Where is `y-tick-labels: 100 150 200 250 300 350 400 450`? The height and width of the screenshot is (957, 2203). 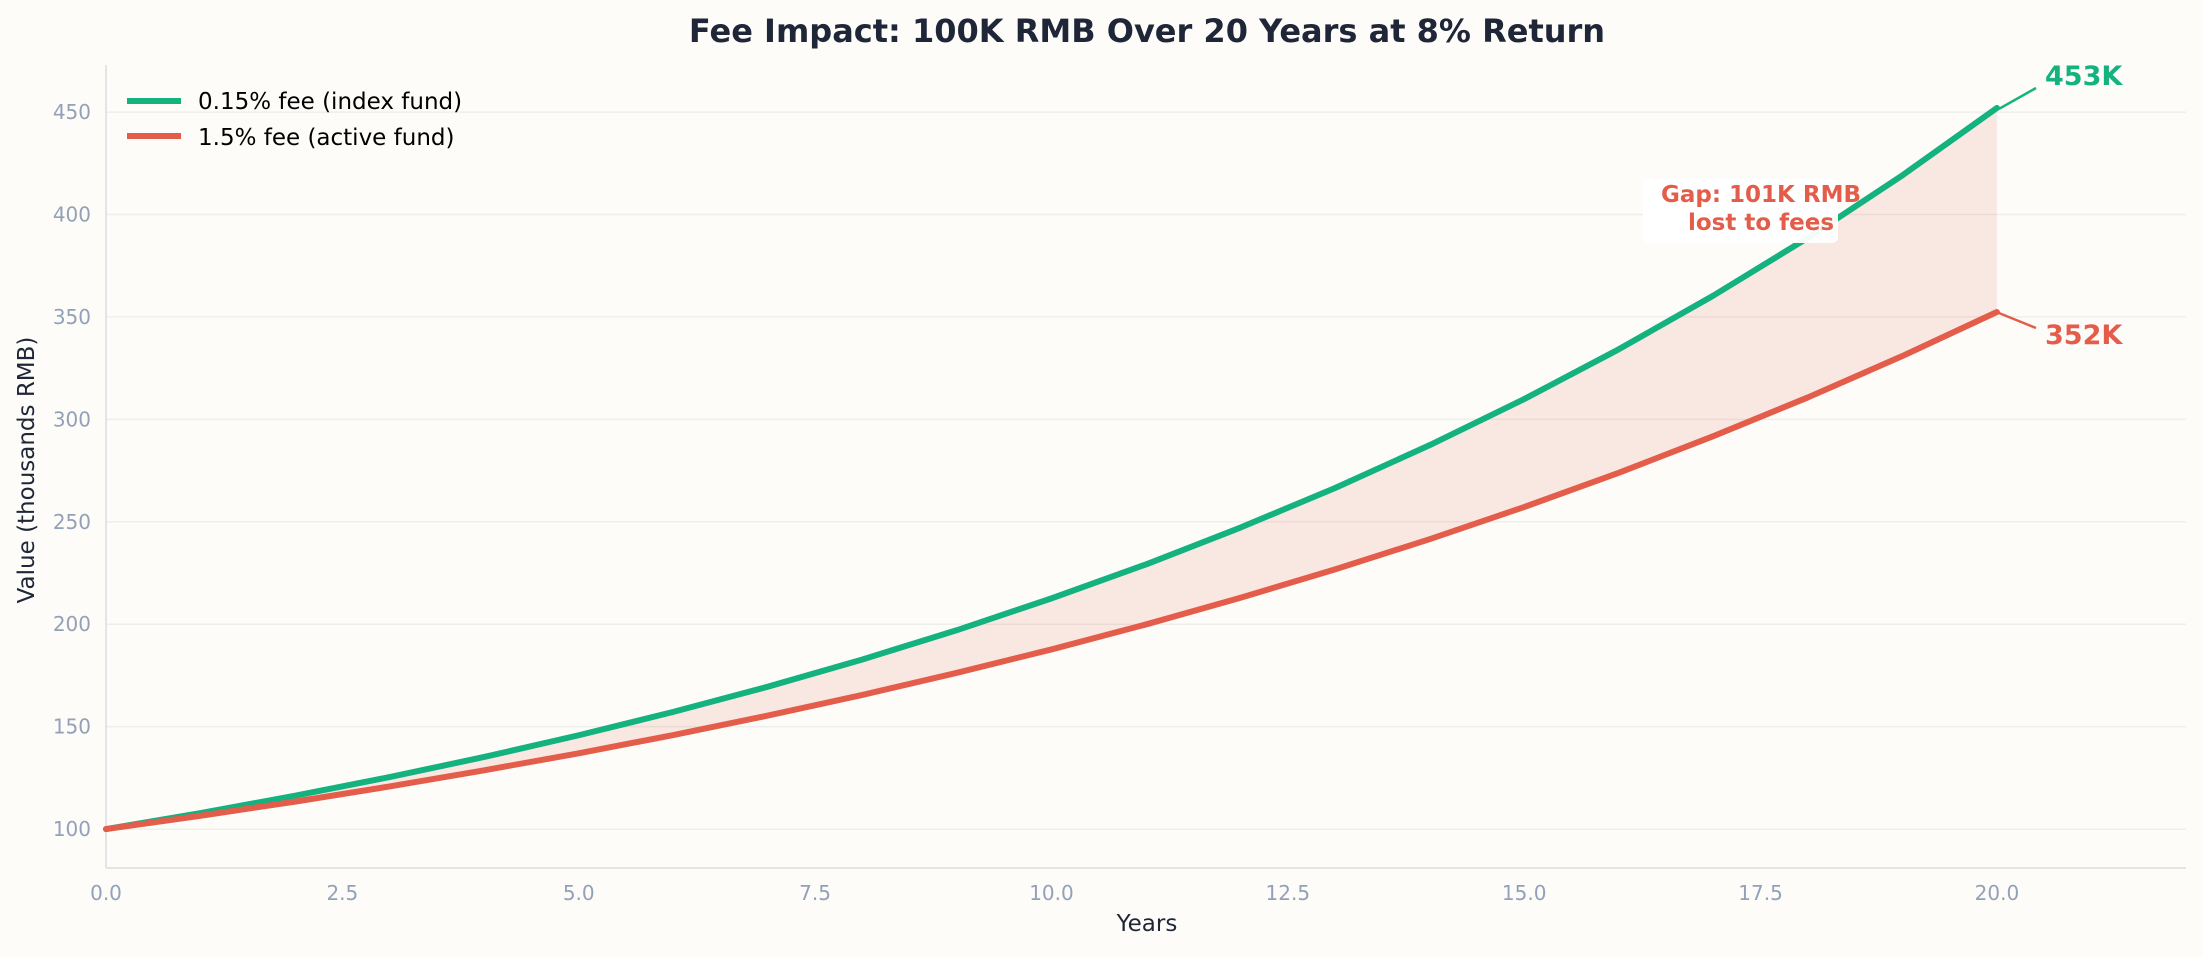 y-tick-labels: 100 150 200 250 300 350 400 450 is located at coordinates (72, 470).